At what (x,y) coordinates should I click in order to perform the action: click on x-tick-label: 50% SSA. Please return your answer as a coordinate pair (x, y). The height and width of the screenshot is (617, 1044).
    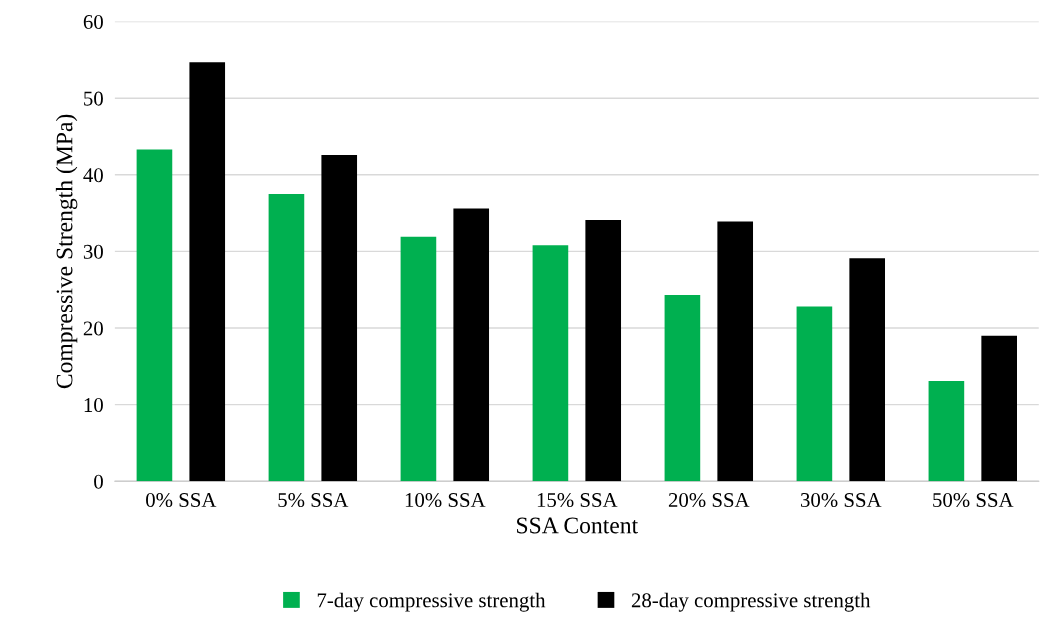
    Looking at the image, I should click on (973, 500).